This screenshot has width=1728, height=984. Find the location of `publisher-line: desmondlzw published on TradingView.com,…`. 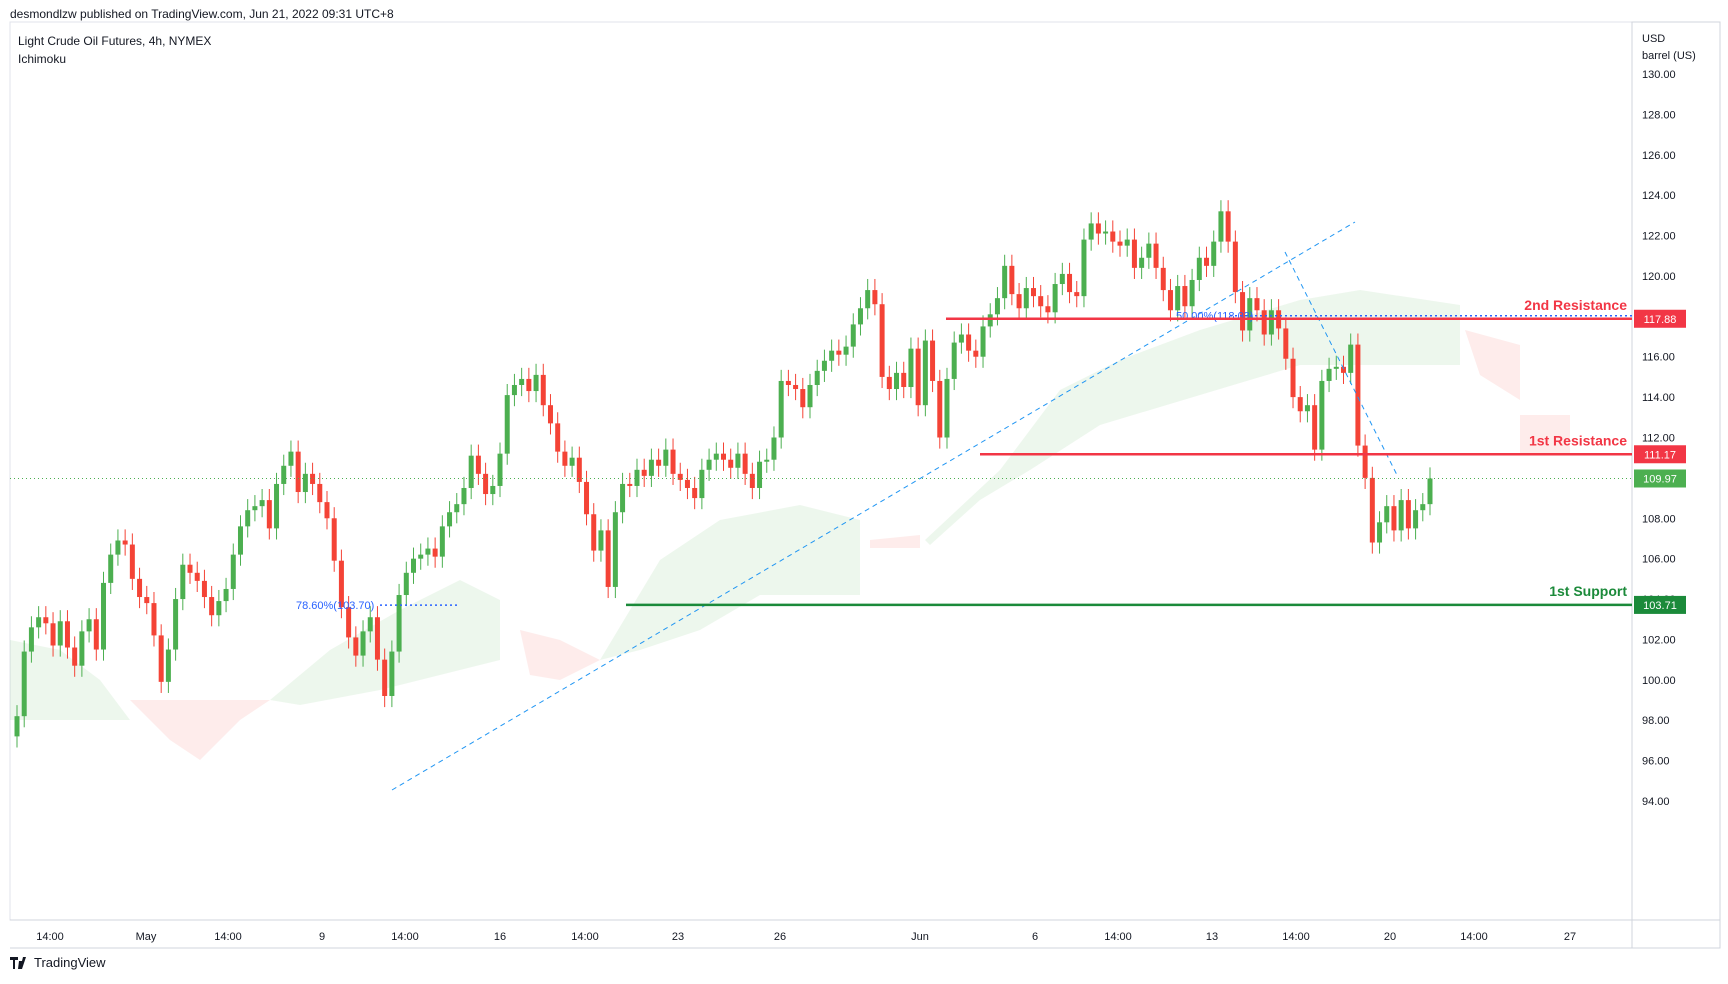

publisher-line: desmondlzw published on TradingView.com,… is located at coordinates (202, 14).